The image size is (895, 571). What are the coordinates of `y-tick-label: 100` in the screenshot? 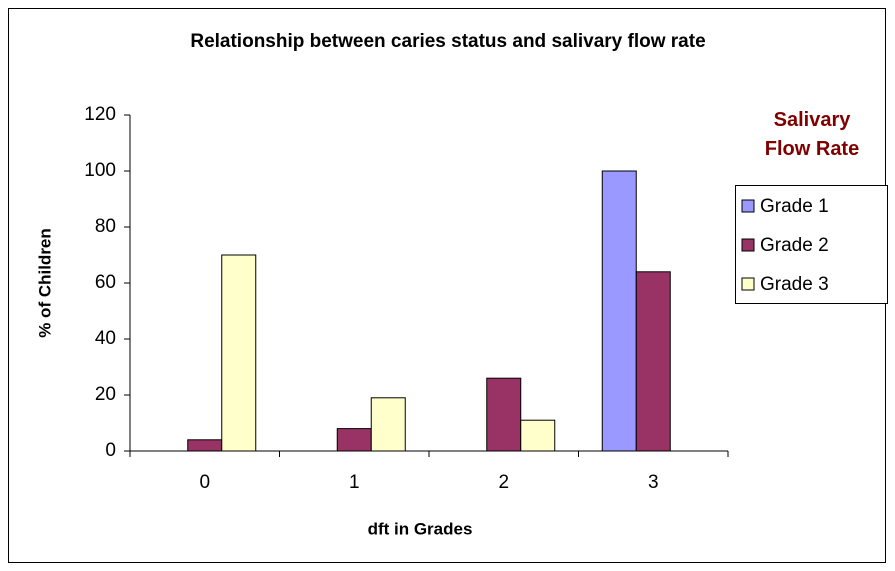 It's located at (100, 170).